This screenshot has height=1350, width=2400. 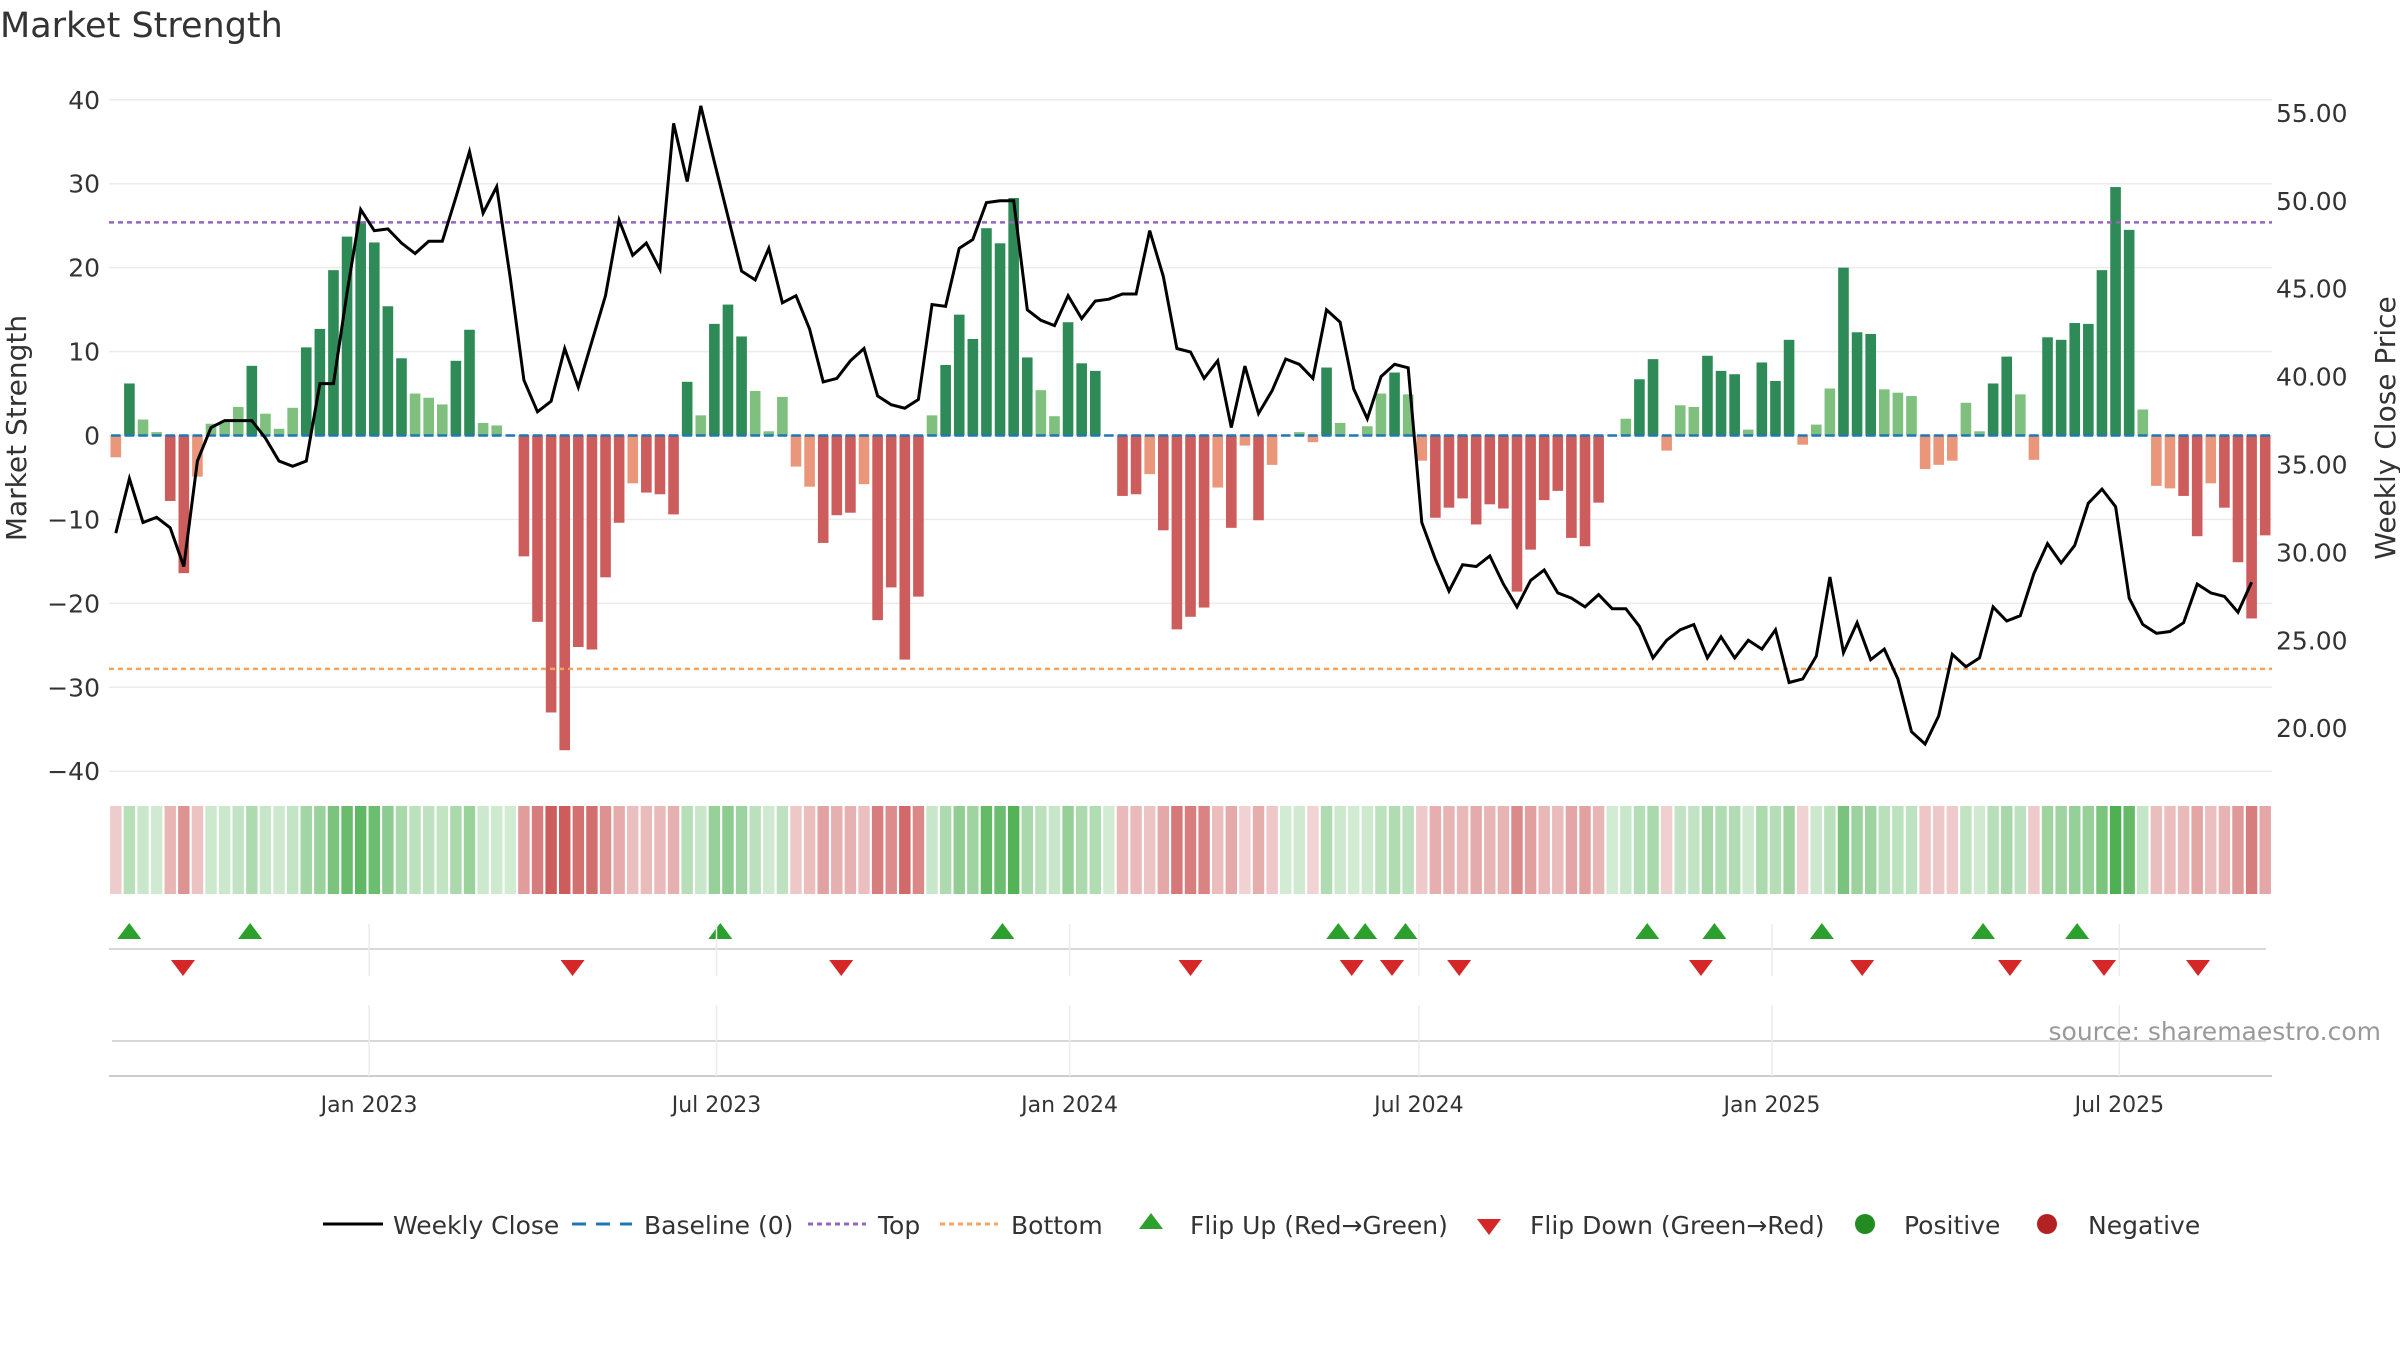 What do you see at coordinates (84, 352) in the screenshot?
I see `left-tick-label: 10` at bounding box center [84, 352].